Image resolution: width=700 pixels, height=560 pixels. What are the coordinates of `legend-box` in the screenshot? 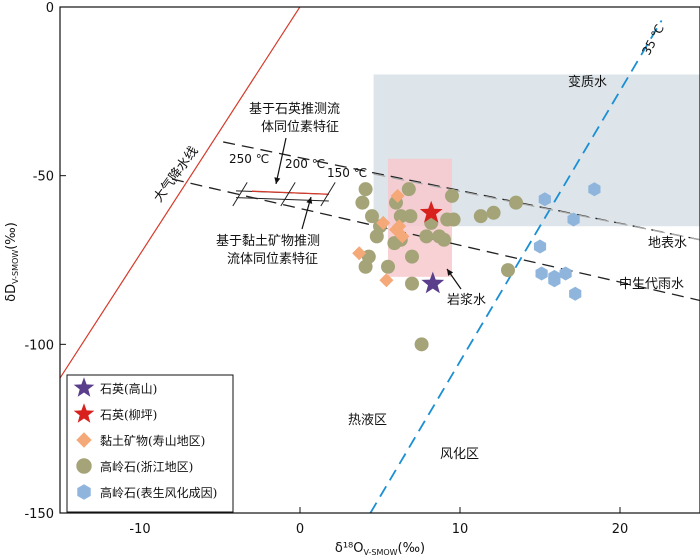 It's located at (150, 443).